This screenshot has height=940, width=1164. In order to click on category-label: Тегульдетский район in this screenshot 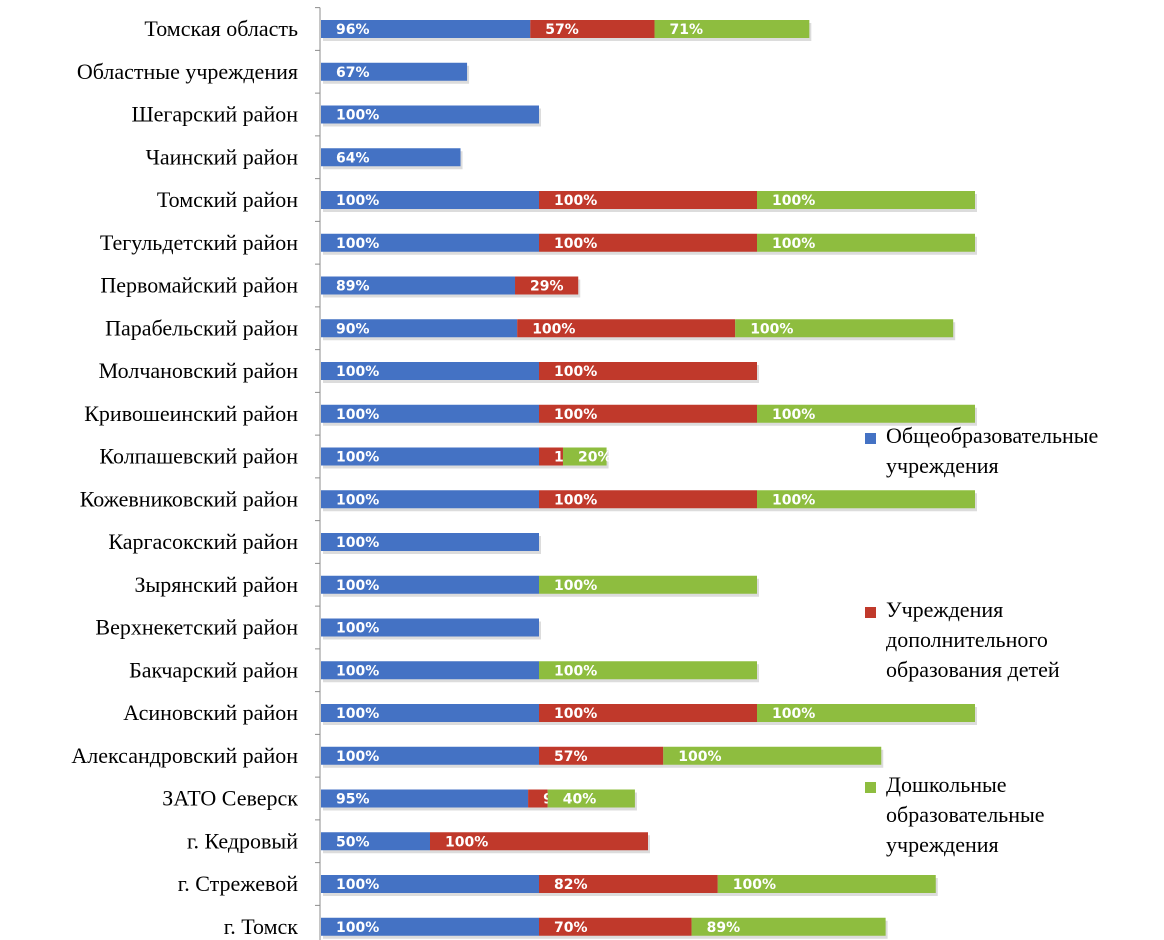, I will do `click(199, 242)`.